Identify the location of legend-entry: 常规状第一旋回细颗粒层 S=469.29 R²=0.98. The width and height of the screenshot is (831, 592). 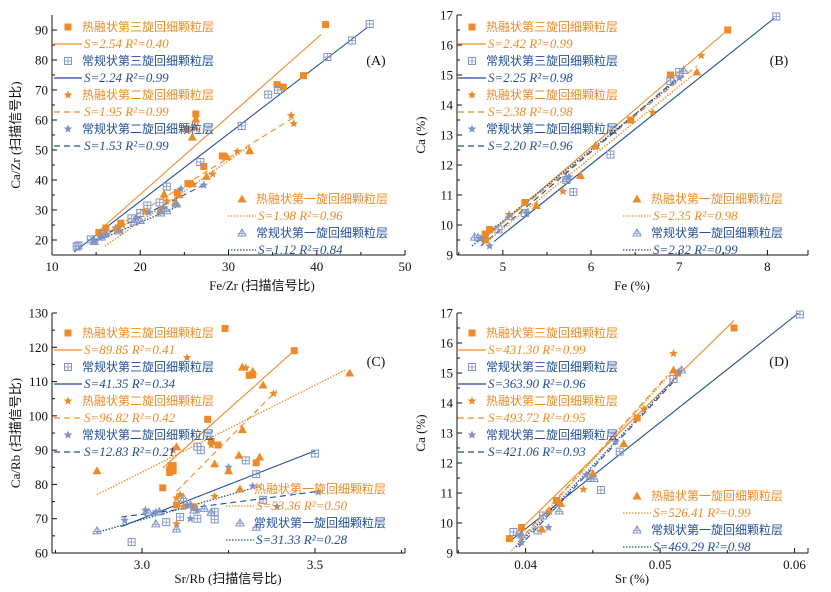
(703, 538).